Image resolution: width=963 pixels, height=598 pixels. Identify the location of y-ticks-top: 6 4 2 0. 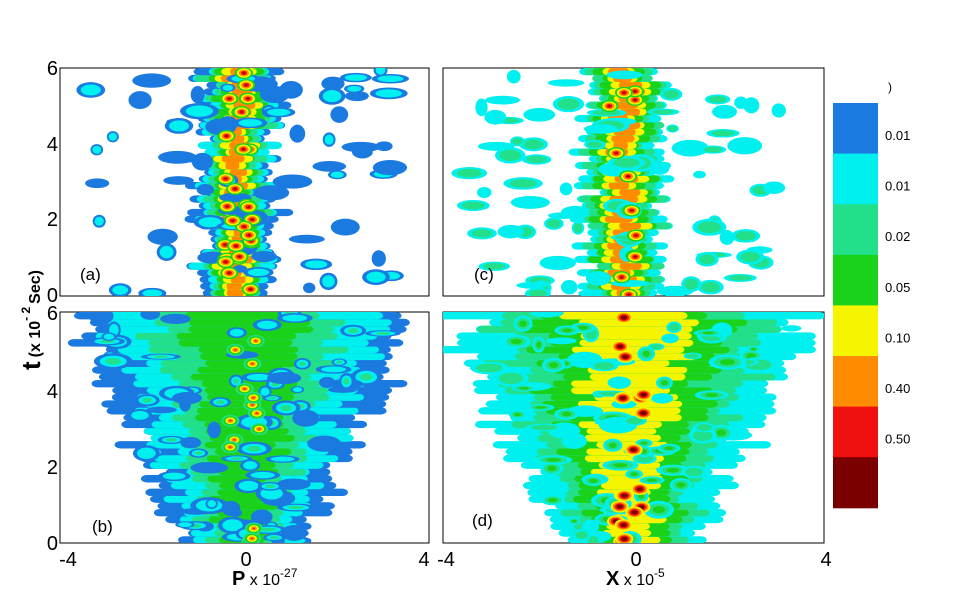
(52, 182).